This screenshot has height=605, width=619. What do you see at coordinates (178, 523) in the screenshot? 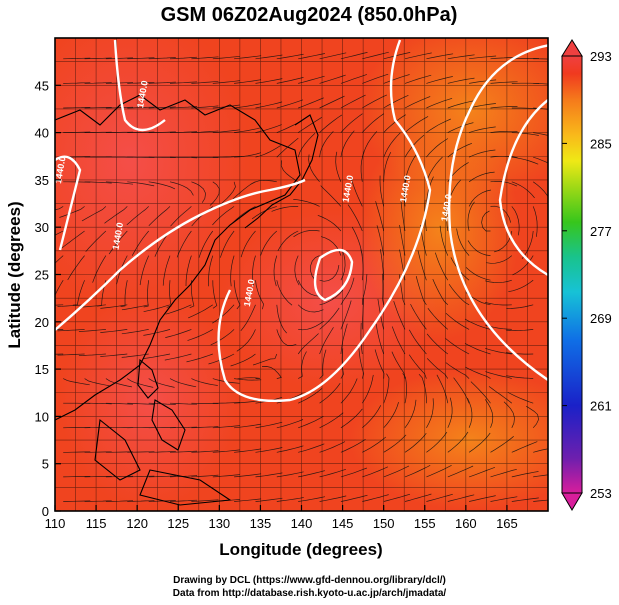
I see `x-tick-label: 125` at bounding box center [178, 523].